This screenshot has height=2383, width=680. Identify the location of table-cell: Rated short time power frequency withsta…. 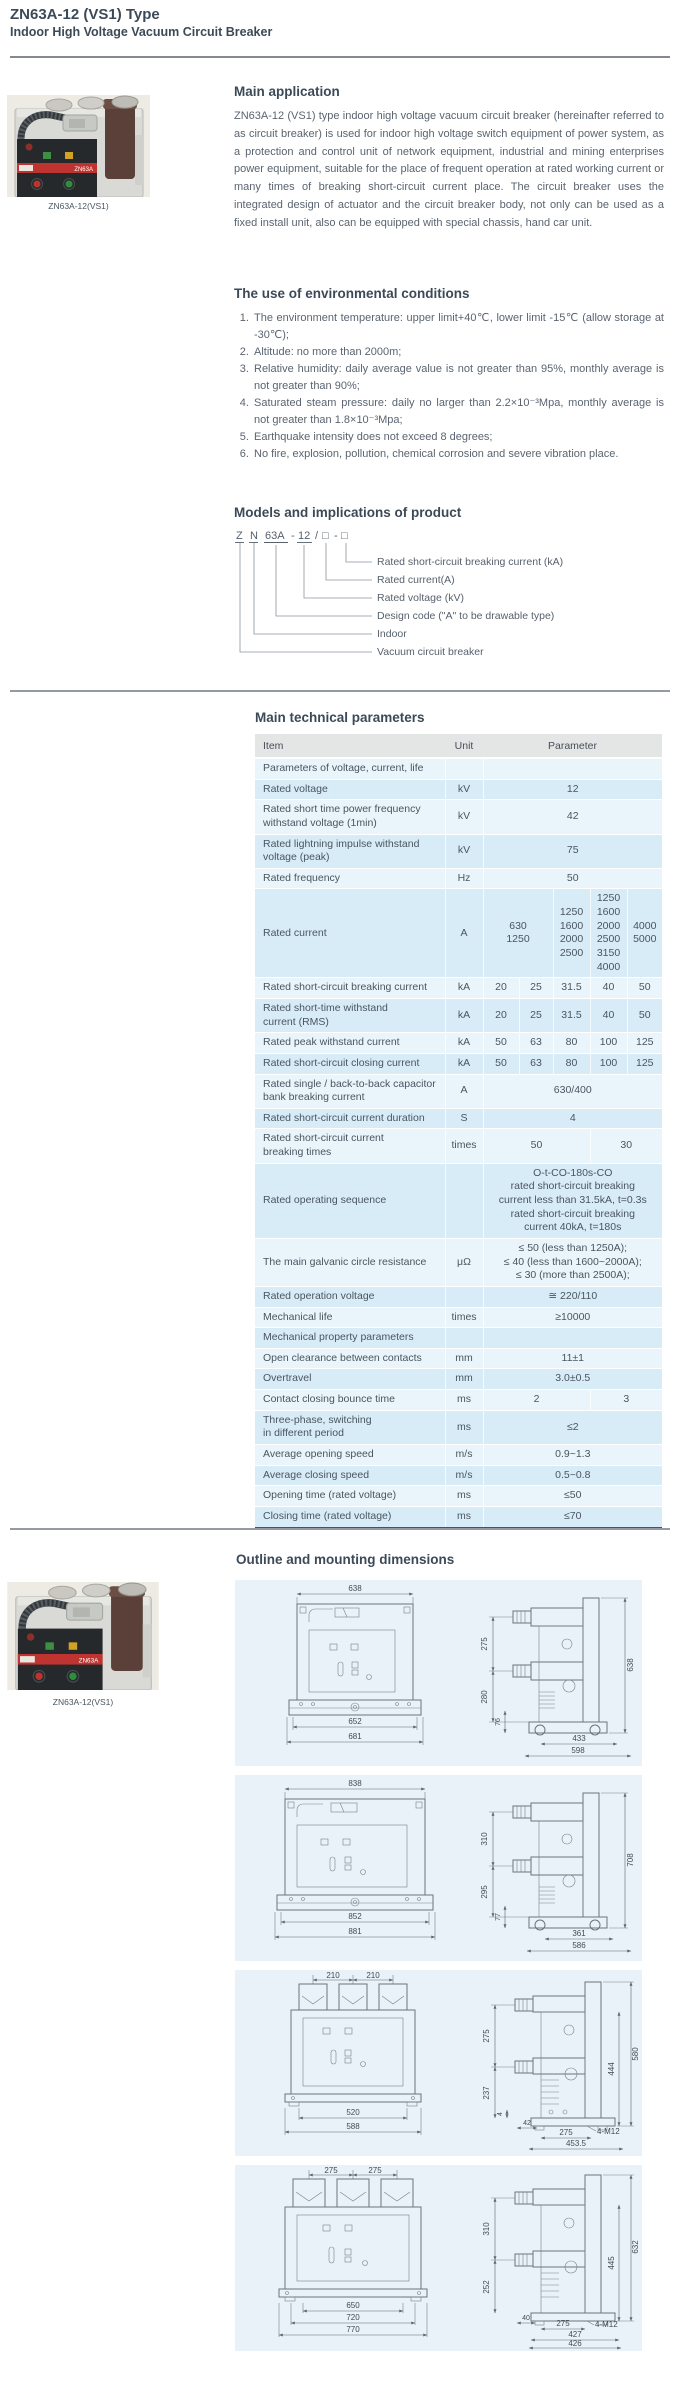
(350, 817).